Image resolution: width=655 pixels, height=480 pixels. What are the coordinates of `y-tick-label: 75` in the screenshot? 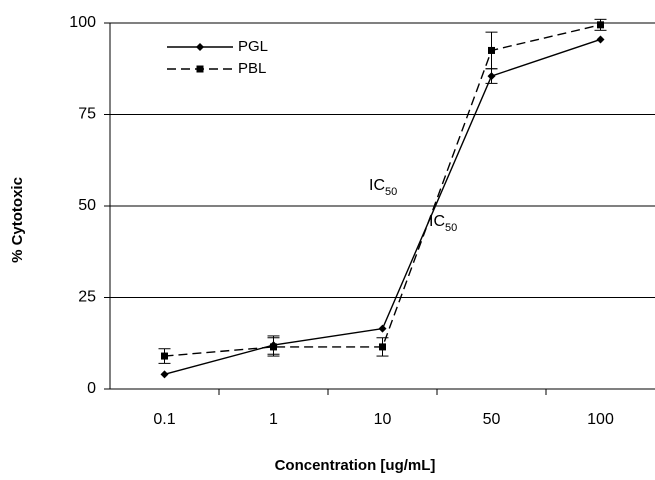 It's located at (87, 114).